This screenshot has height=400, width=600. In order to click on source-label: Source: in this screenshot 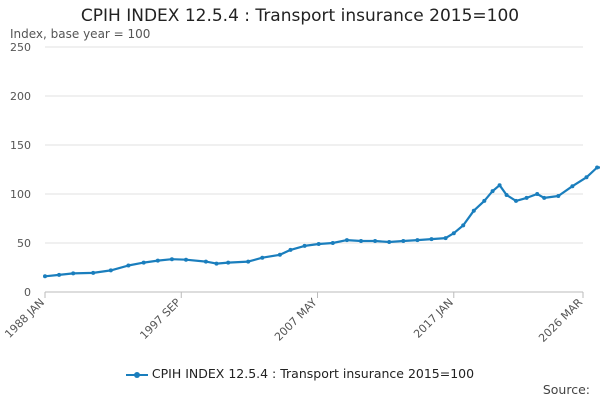, I will do `click(566, 389)`.